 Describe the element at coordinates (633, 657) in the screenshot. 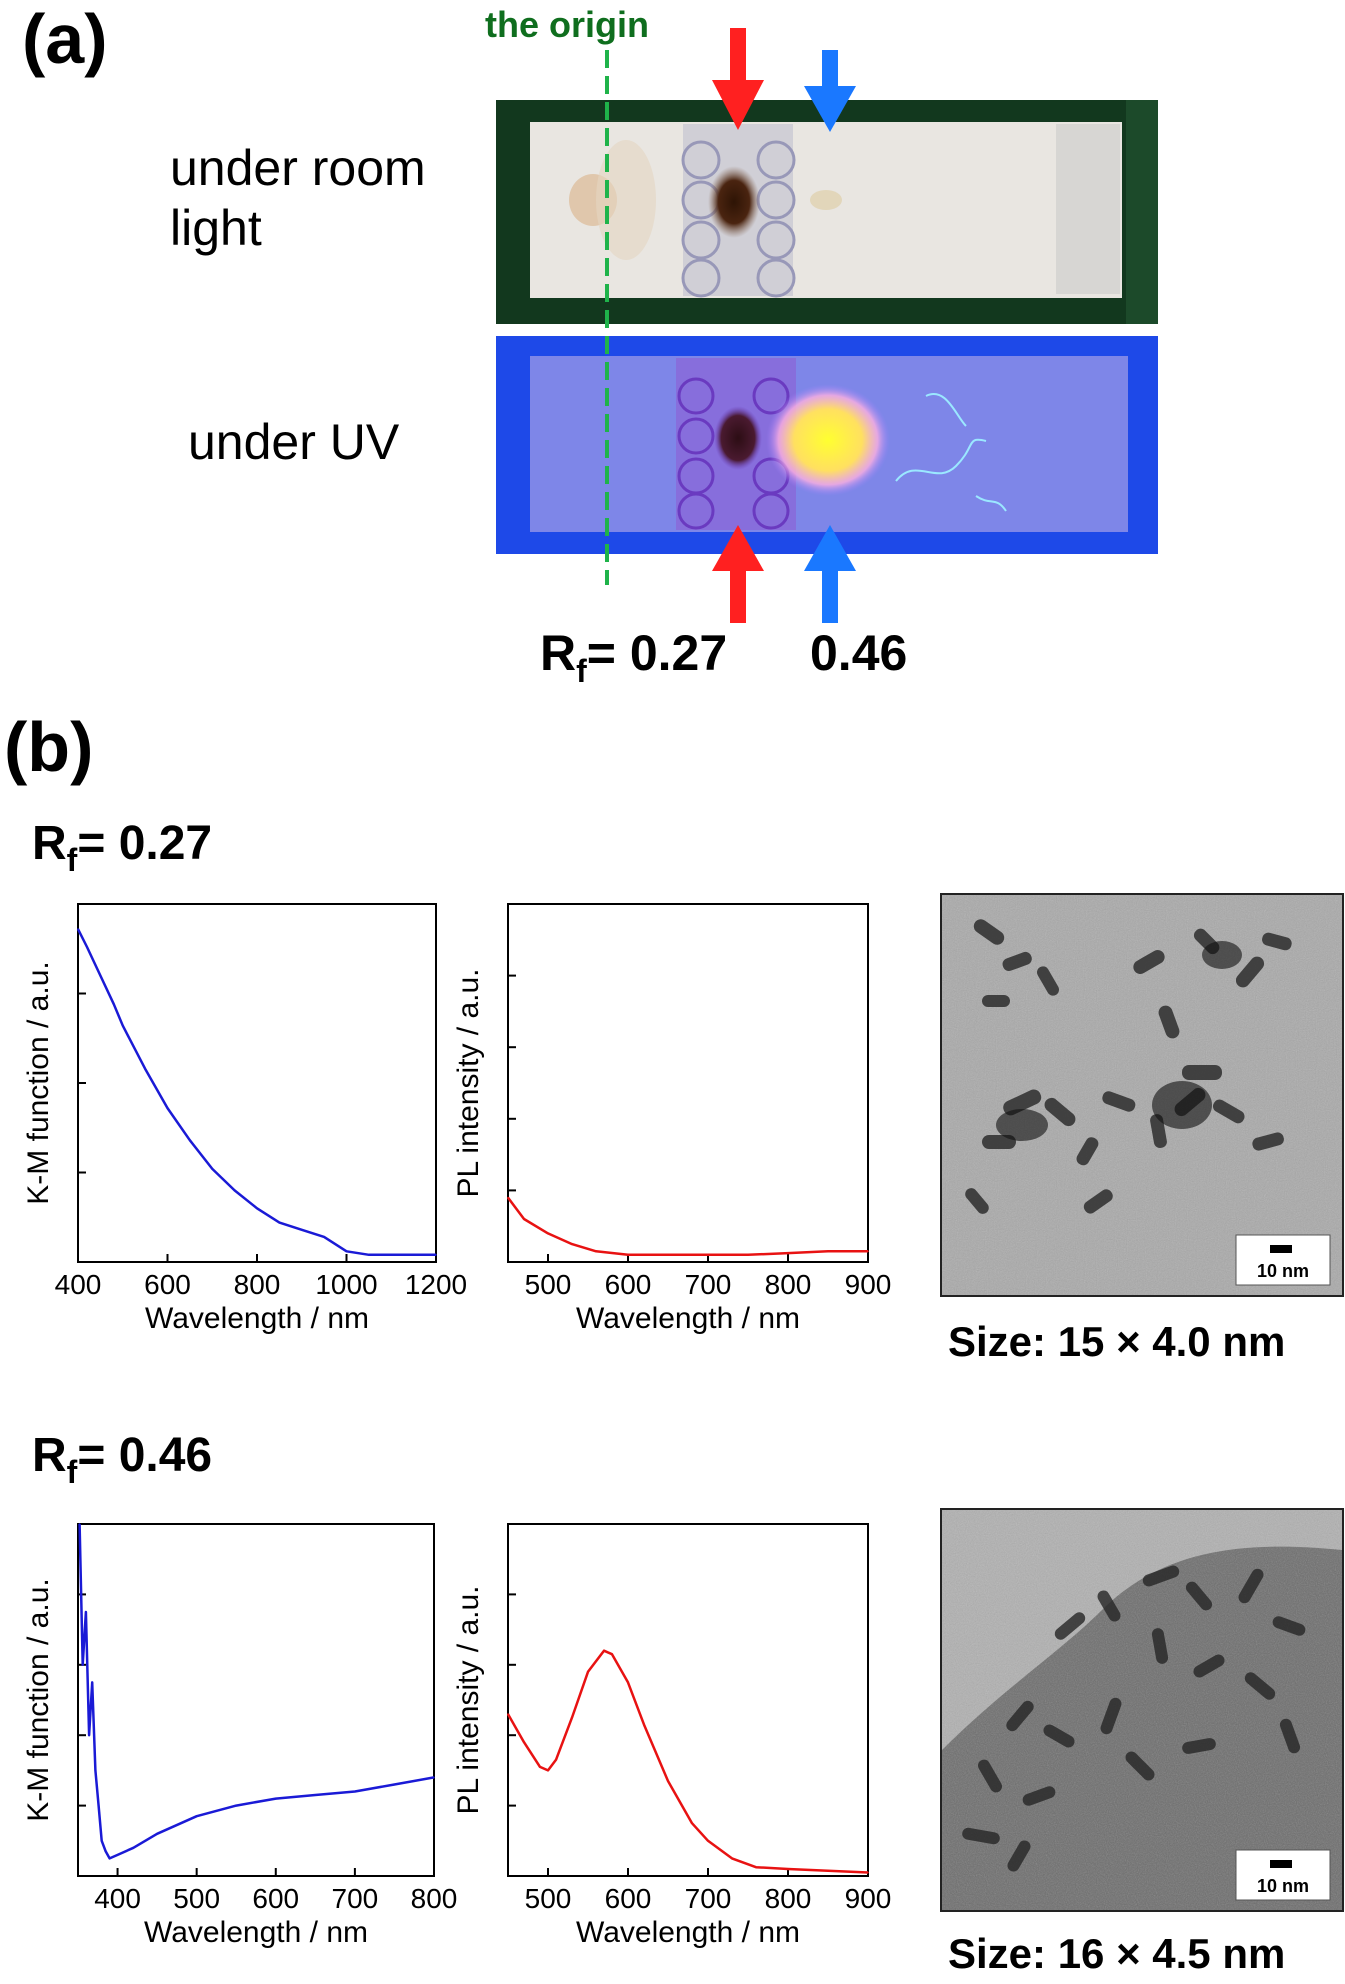

I see `rf-label-0-27: Rf= 0.27` at that location.